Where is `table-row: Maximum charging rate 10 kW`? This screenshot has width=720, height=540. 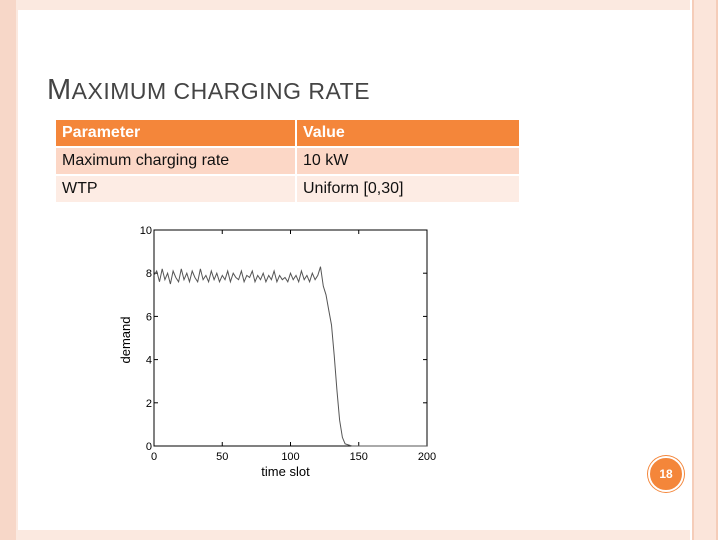 table-row: Maximum charging rate 10 kW is located at coordinates (287, 161).